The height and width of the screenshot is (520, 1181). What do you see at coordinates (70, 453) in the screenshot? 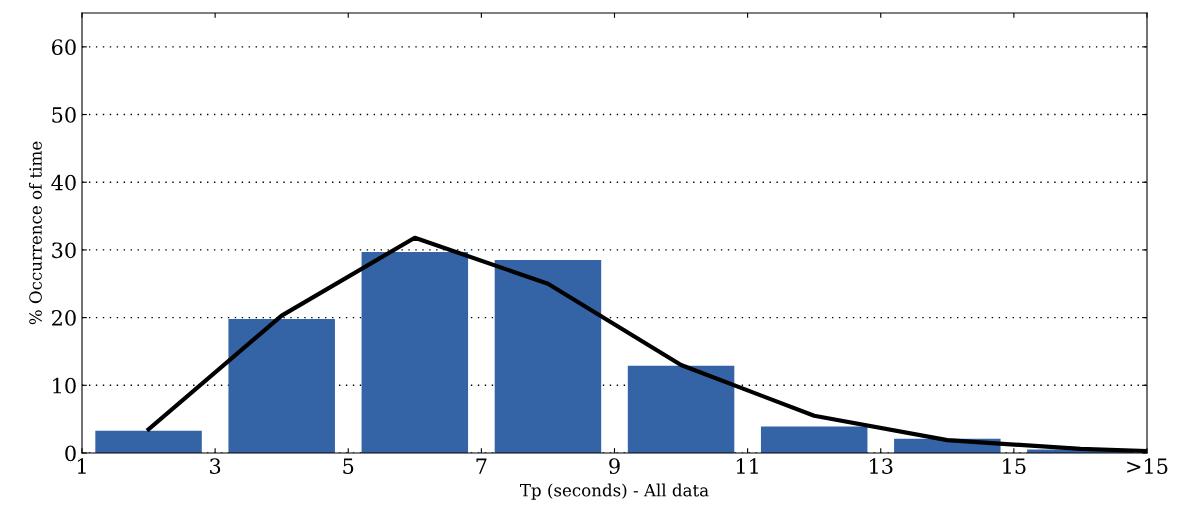
I see `y-tick-label: 0` at bounding box center [70, 453].